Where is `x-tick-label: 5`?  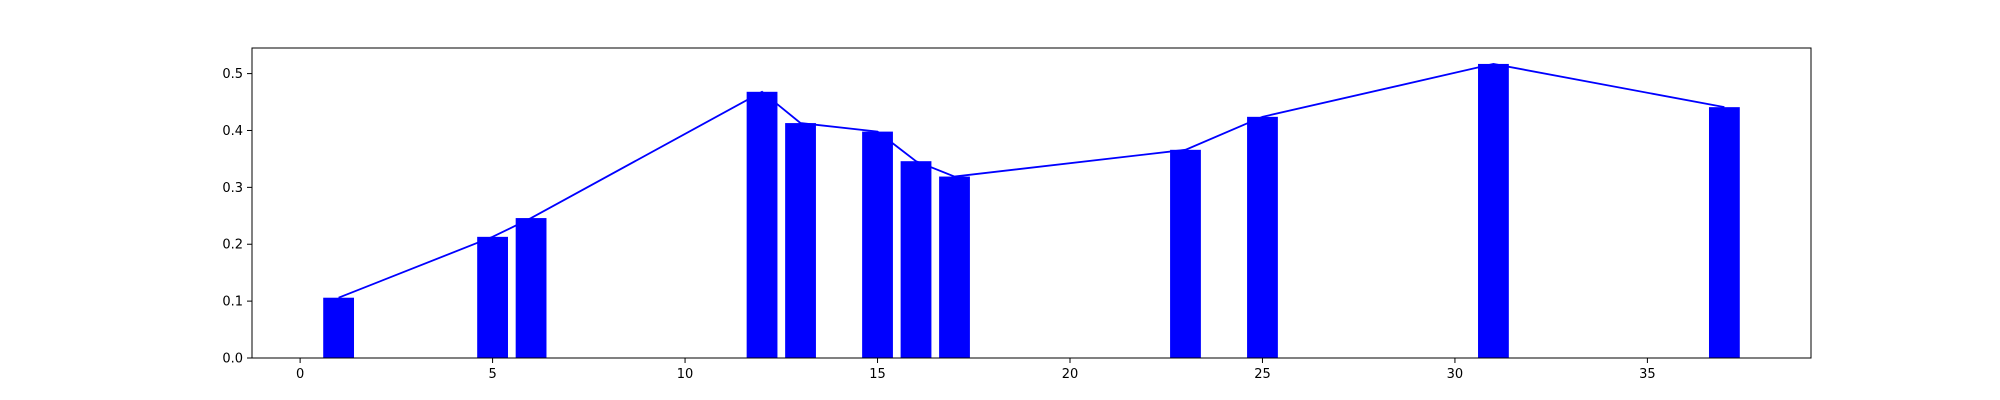
x-tick-label: 5 is located at coordinates (492, 374).